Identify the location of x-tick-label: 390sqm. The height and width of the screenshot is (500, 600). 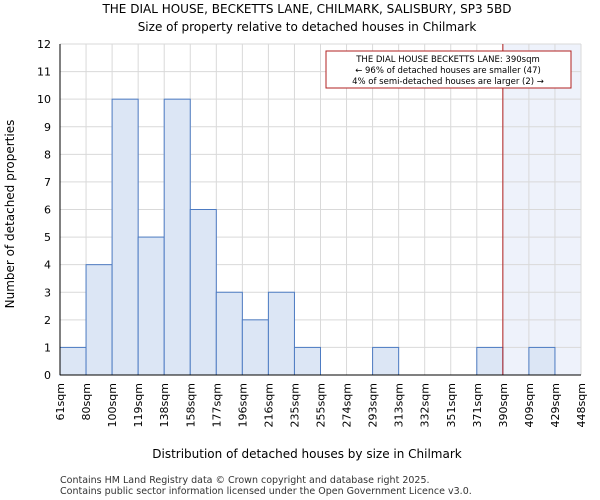
(503, 405).